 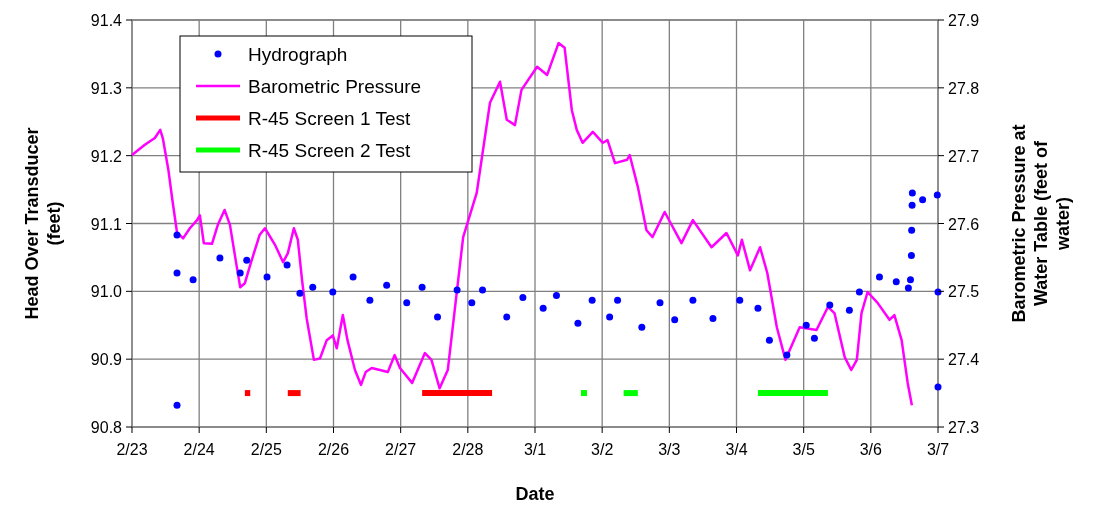 I want to click on x-tick-label: 3/3, so click(x=669, y=449).